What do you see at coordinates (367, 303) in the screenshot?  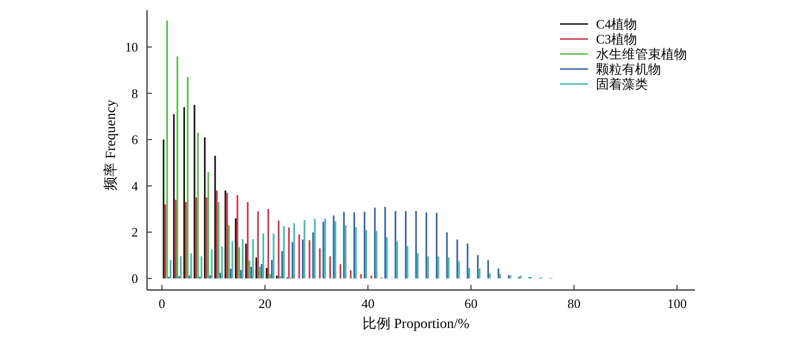 I see `x-tick-label: 40` at bounding box center [367, 303].